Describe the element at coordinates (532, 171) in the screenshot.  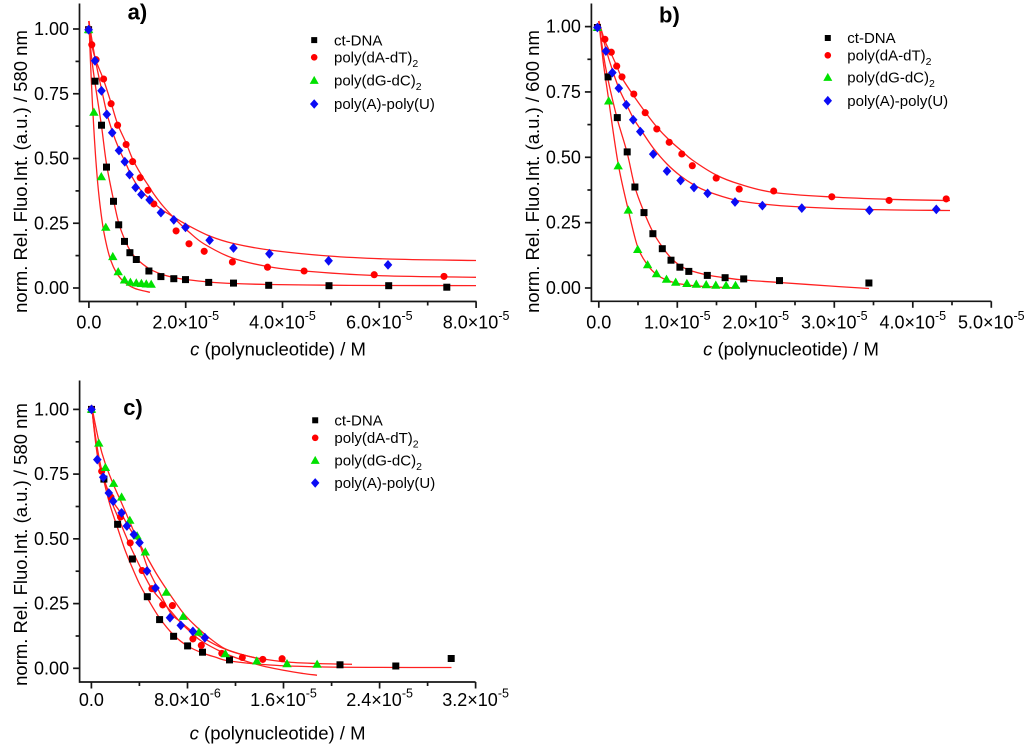
I see `svg-text:norm. Rel. Fluo.Int. (a.u.) /: norm. Rel. Fluo.Int. (a.u.) / 600 nm` at that location.